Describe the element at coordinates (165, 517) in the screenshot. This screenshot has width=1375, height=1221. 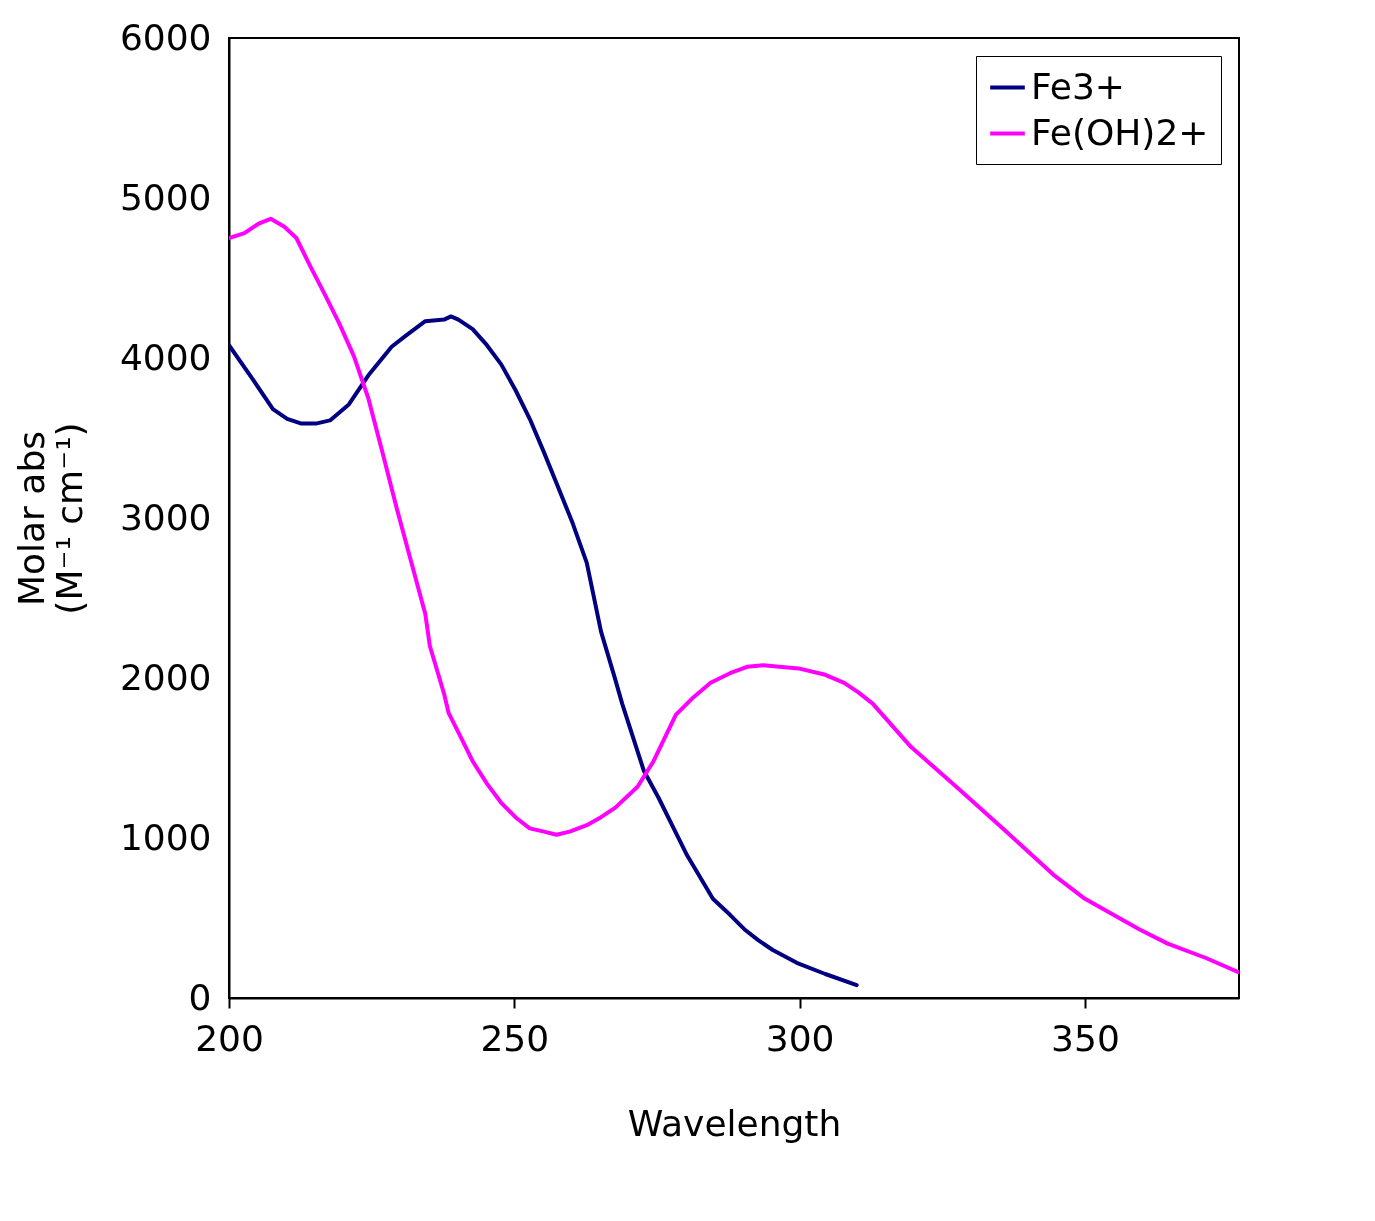
I see `y-tick-label: 3000` at that location.